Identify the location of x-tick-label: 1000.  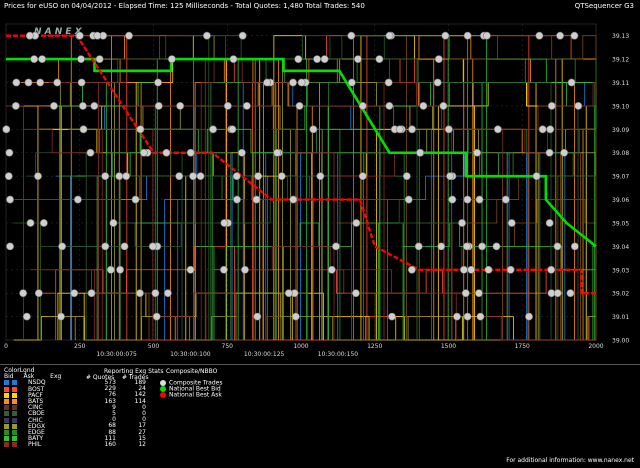
(300, 346).